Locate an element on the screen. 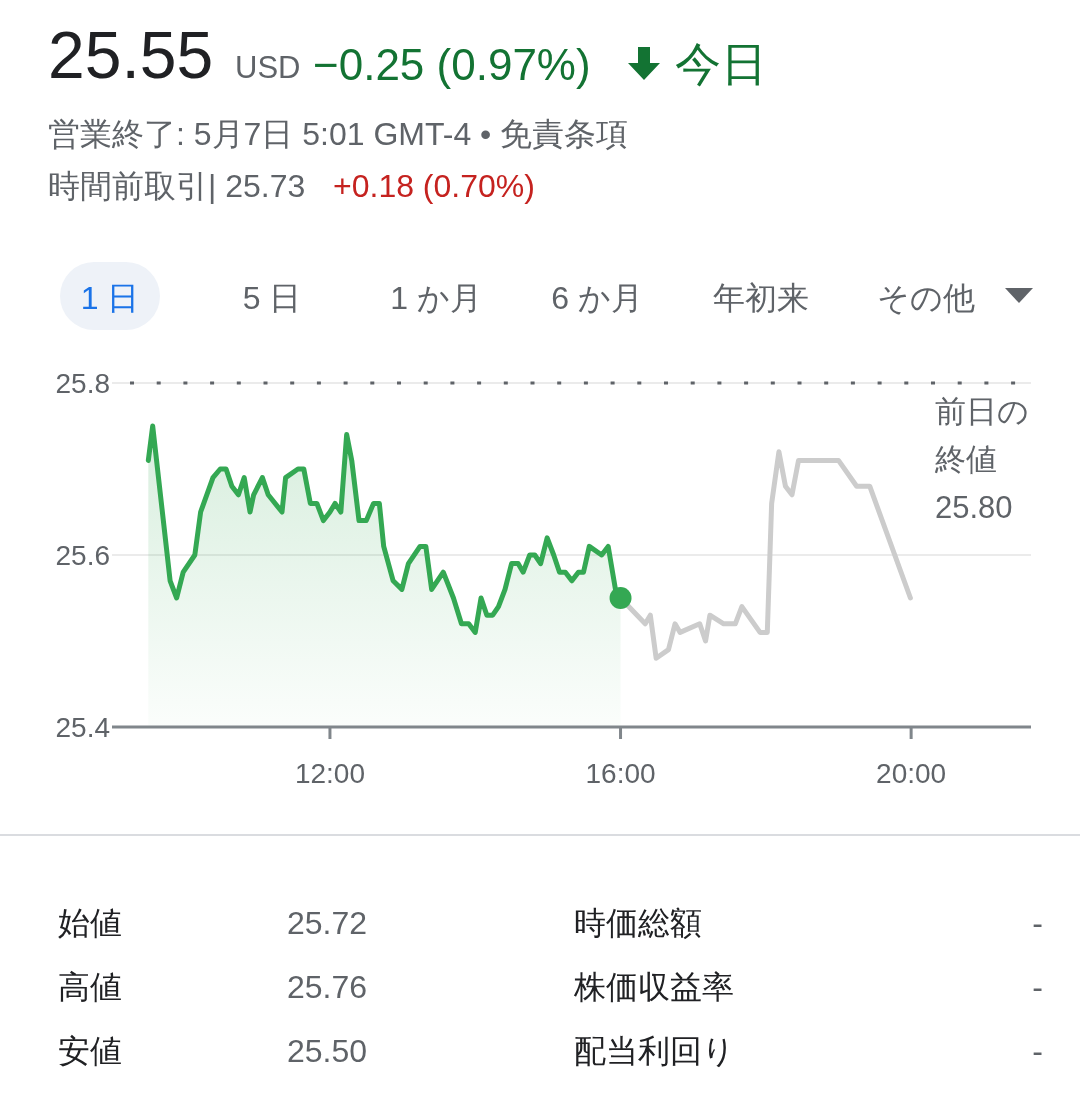 The image size is (1080, 1093). text: 年初来 is located at coordinates (761, 298).